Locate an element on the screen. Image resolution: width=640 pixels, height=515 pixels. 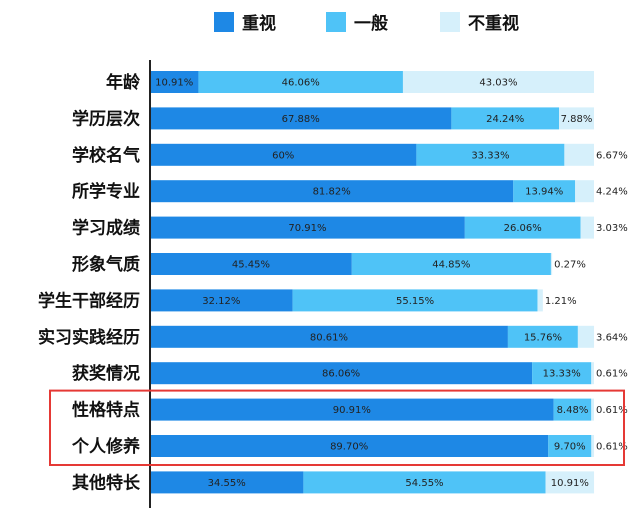
value-label-2-3: 7.88% is located at coordinates (577, 119).